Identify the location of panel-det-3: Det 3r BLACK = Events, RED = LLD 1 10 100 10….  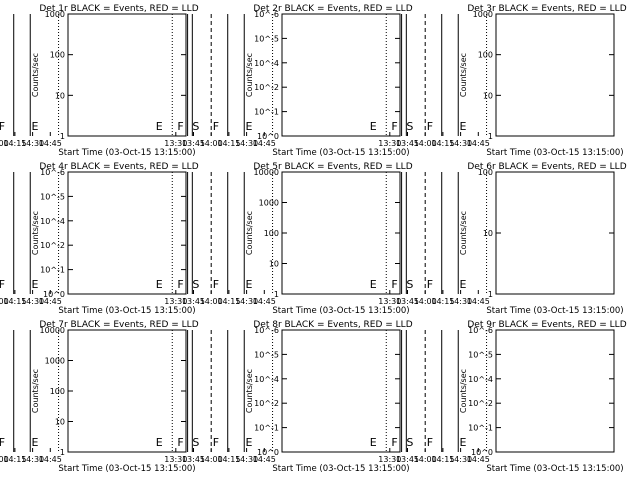
(498, 81).